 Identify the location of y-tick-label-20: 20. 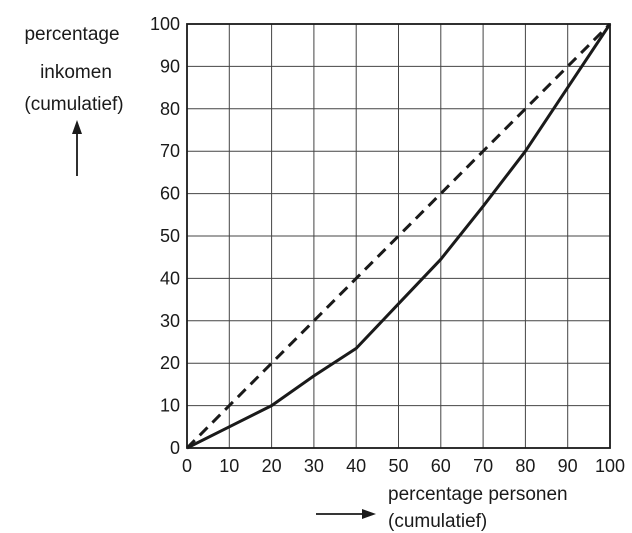
(170, 363).